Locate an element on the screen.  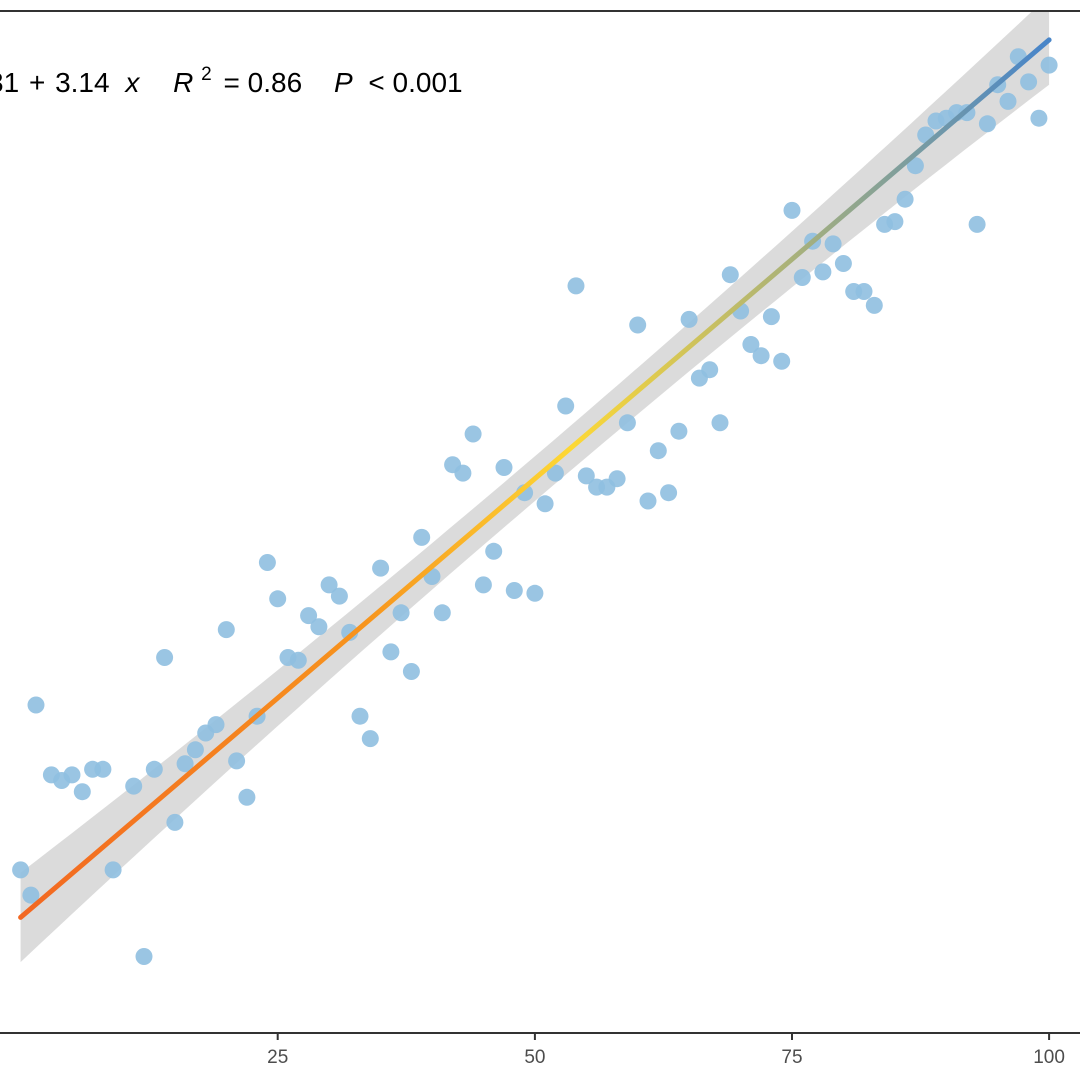
x-tick-label: 25 is located at coordinates (277, 1057).